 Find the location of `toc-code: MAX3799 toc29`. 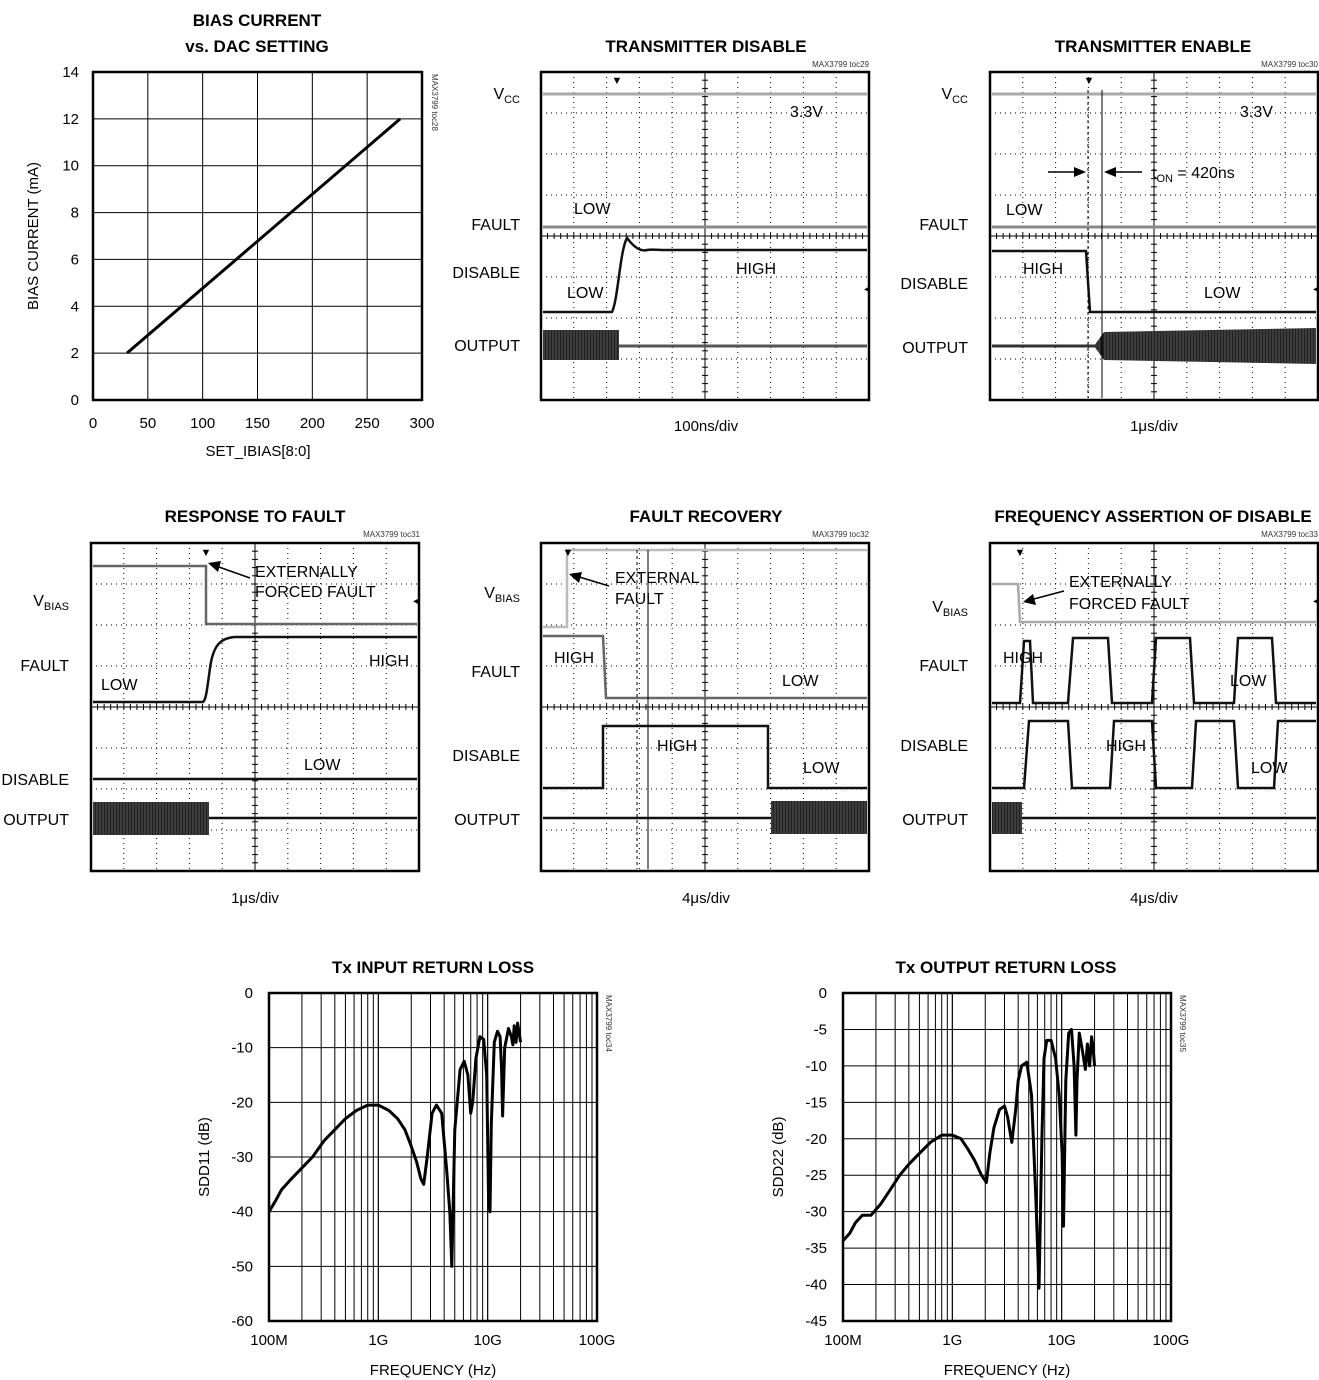

toc-code: MAX3799 toc29 is located at coordinates (840, 64).